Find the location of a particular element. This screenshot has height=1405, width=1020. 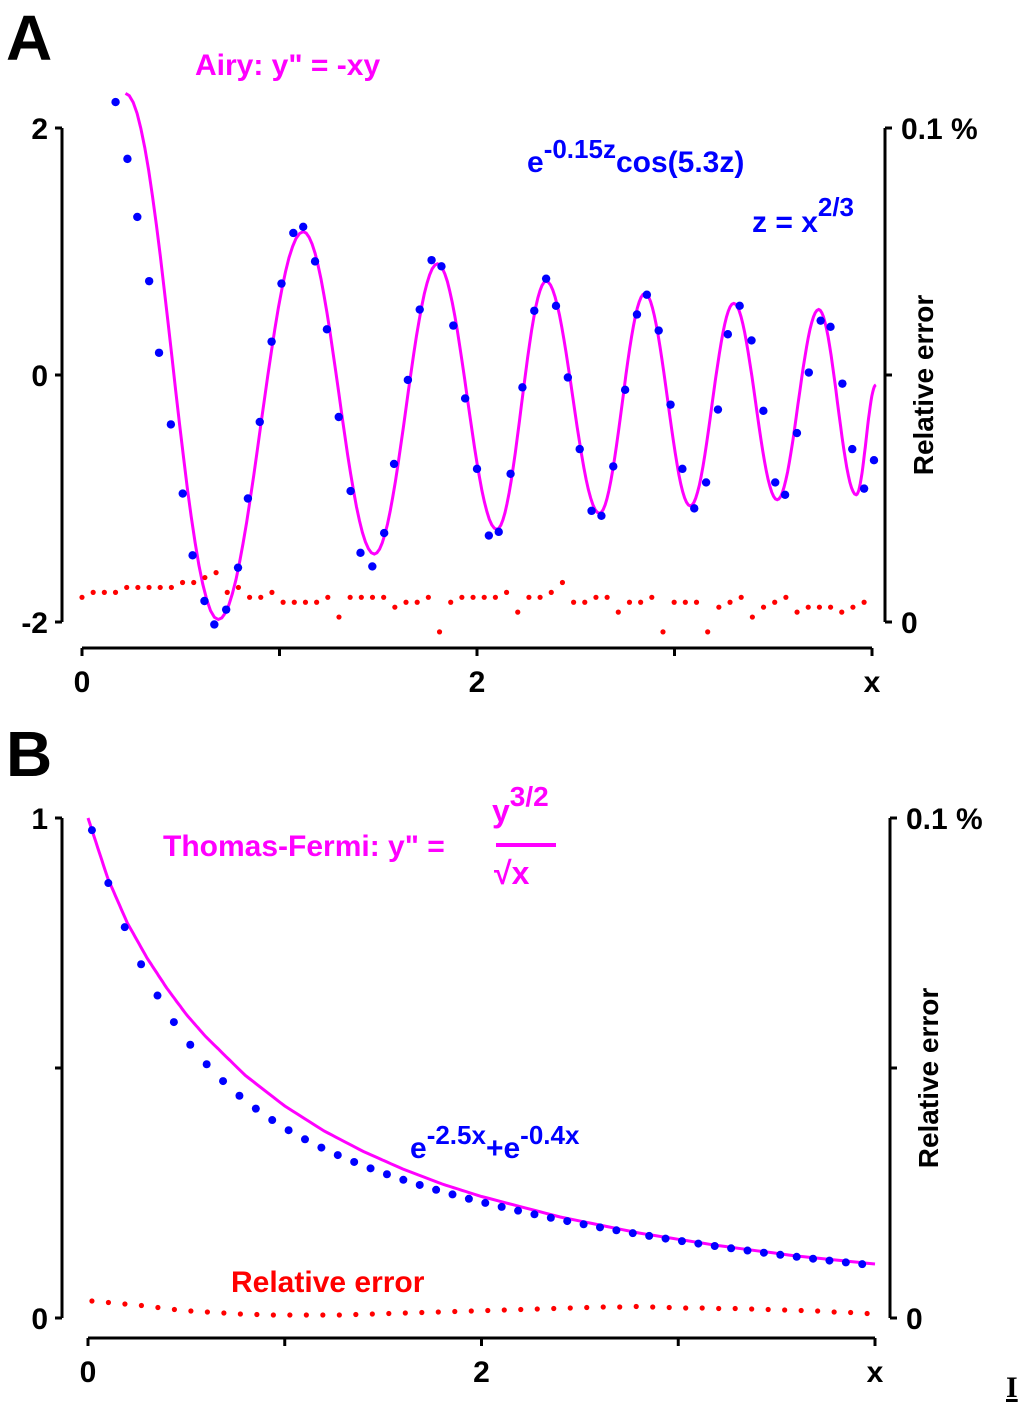

stray-glyph: I is located at coordinates (1012, 1387).